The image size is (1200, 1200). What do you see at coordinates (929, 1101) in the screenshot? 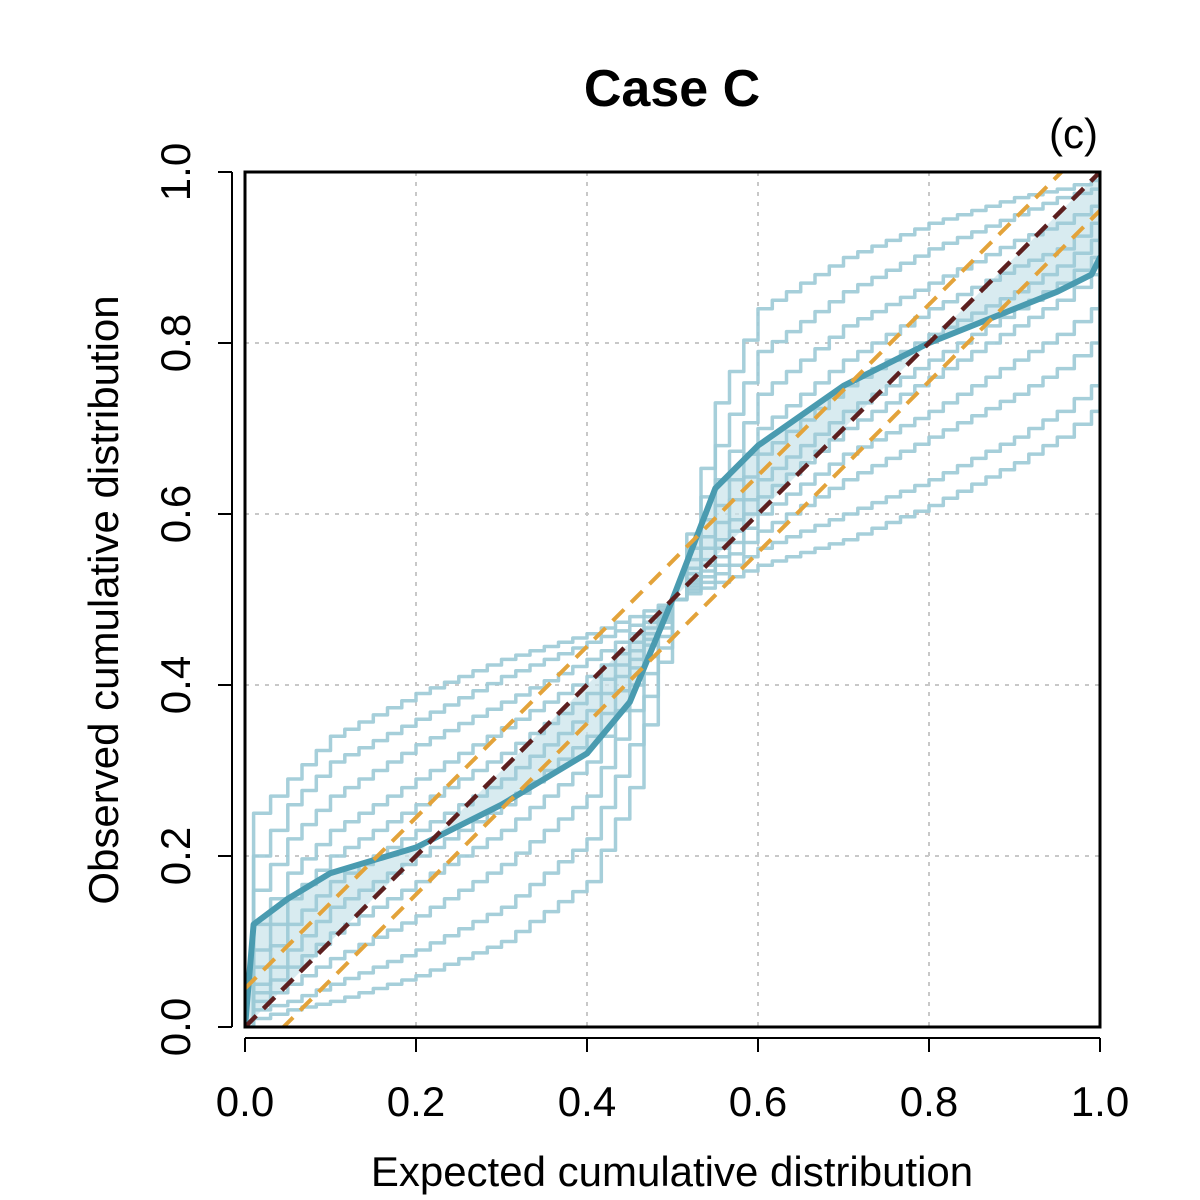
I see `x-tick-label-4: 0.8` at bounding box center [929, 1101].